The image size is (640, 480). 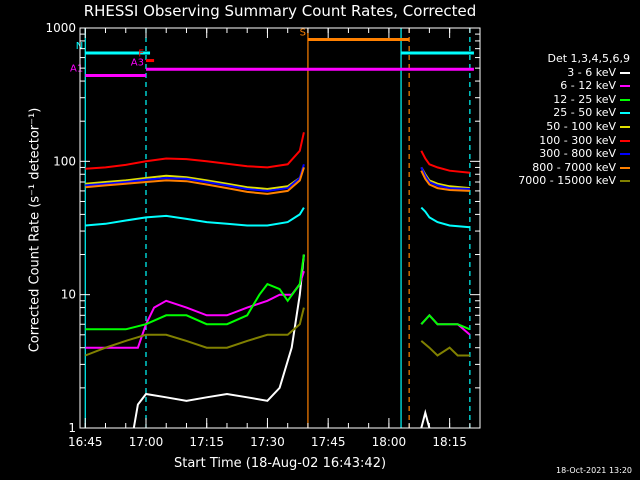 I want to click on legend-item: 7000 - 15000 keV, so click(x=550, y=181).